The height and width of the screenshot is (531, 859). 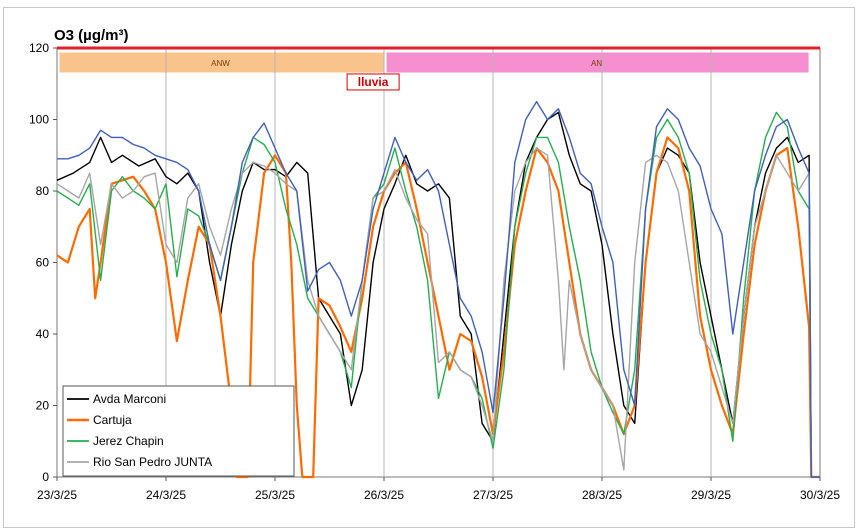 I want to click on y-tick-label-3: 60, so click(x=43, y=263).